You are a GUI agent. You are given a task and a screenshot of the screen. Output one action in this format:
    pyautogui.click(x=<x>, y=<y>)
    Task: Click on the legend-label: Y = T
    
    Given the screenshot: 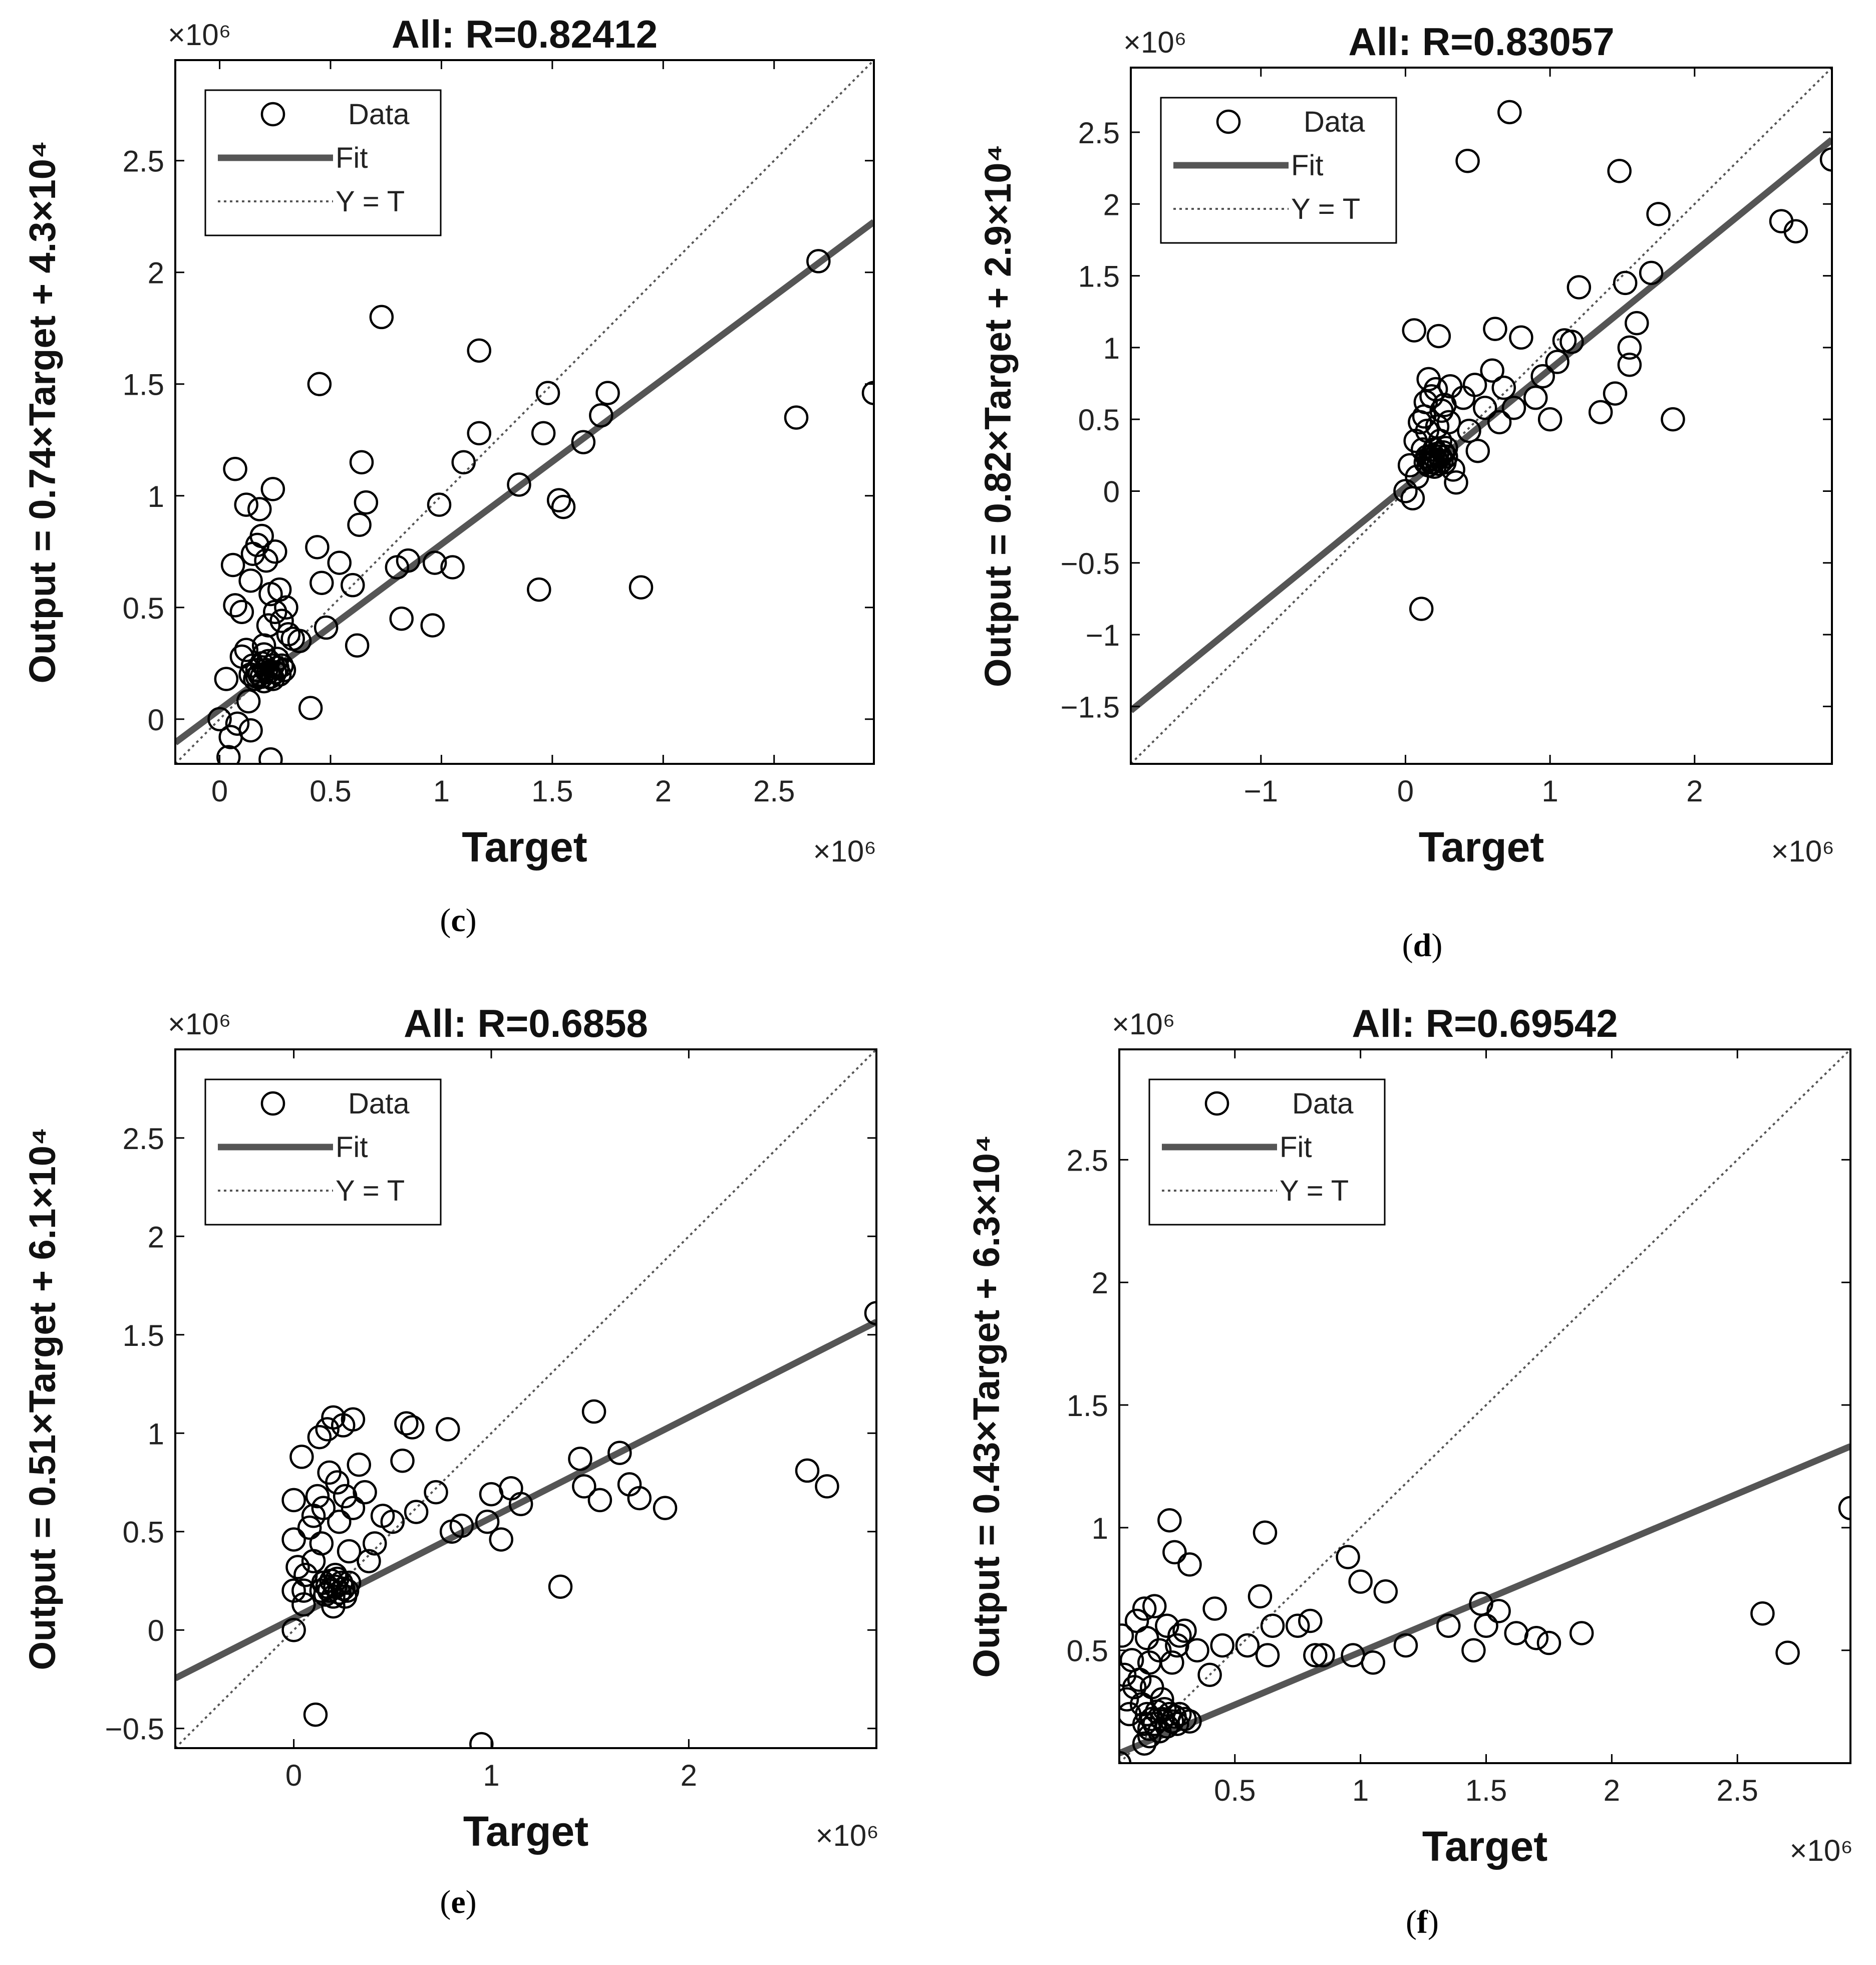 What is the action you would take?
    pyautogui.click(x=1325, y=209)
    